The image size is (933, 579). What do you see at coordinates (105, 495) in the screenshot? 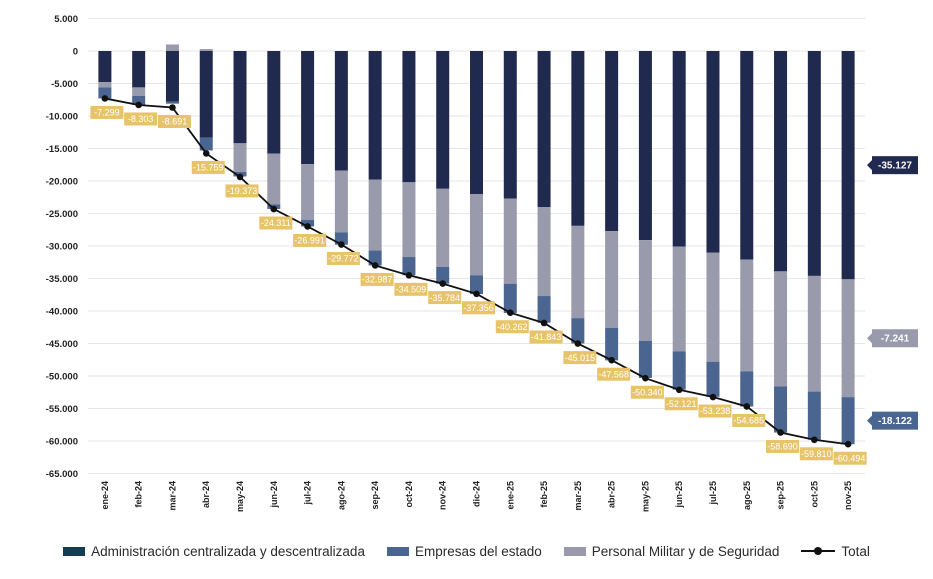
I see `x-tick-label: ene-24` at bounding box center [105, 495].